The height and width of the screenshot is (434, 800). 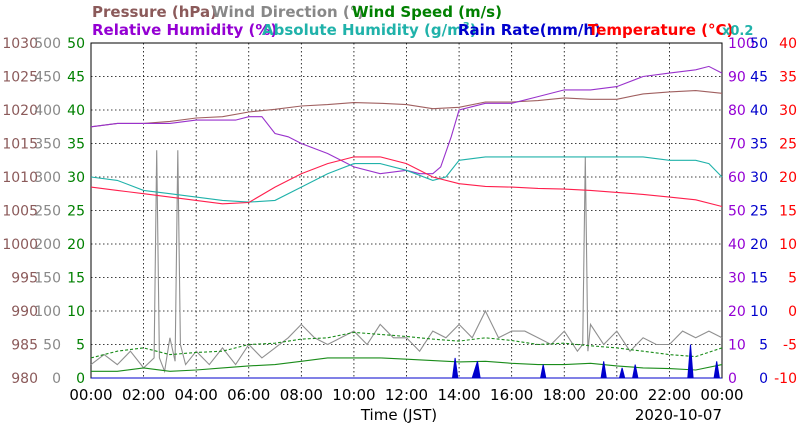 What do you see at coordinates (458, 395) in the screenshot?
I see `x-tick-label: 14:00` at bounding box center [458, 395].